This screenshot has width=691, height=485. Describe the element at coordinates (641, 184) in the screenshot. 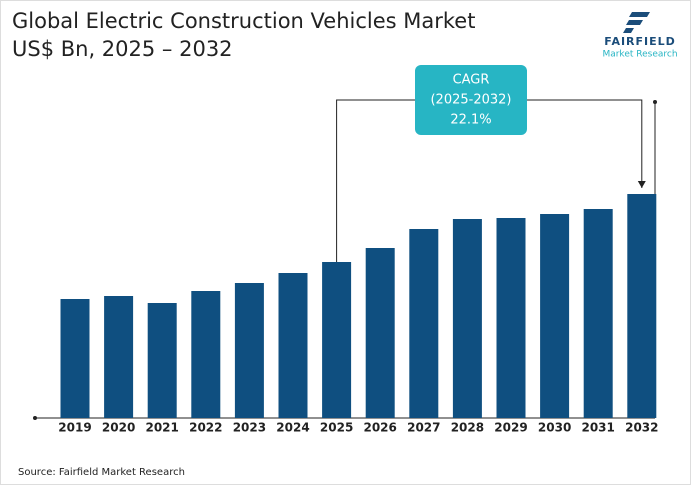

I see `arrow-head` at that location.